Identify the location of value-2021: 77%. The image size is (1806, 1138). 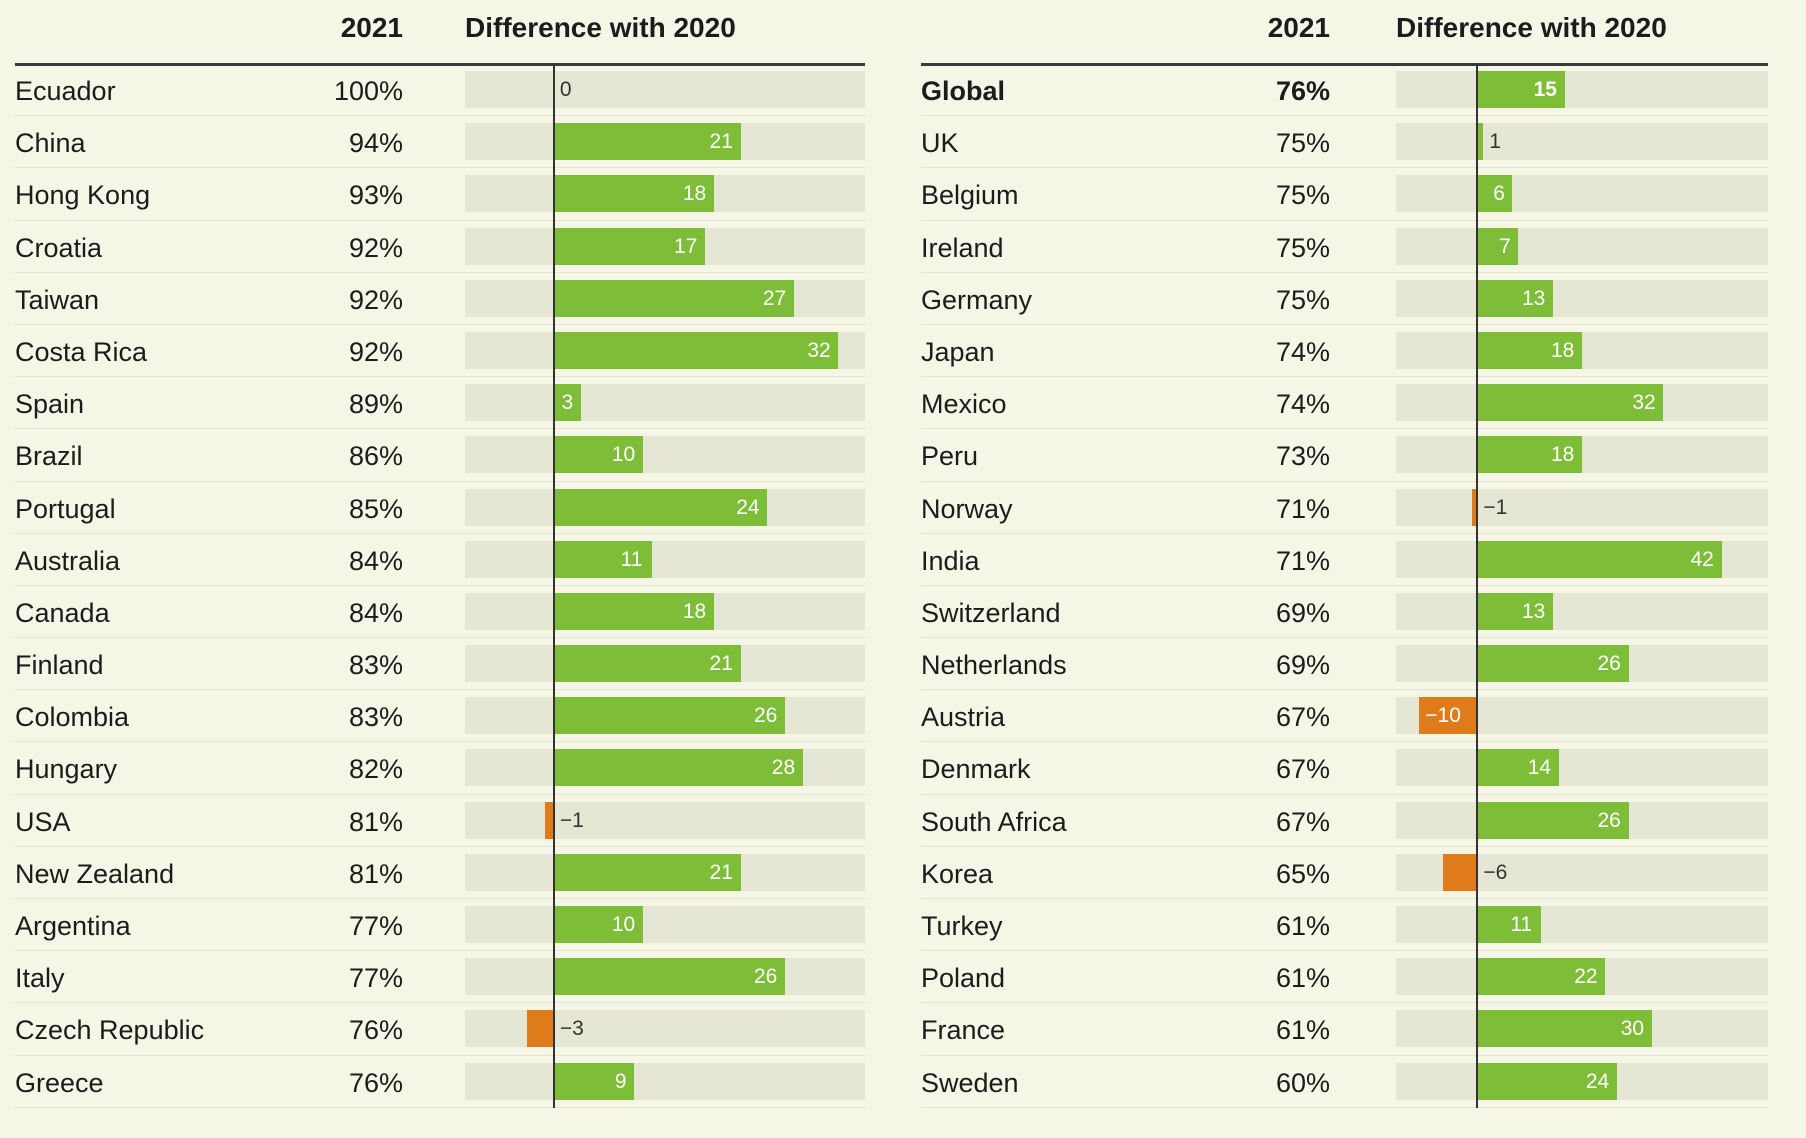
(375, 978).